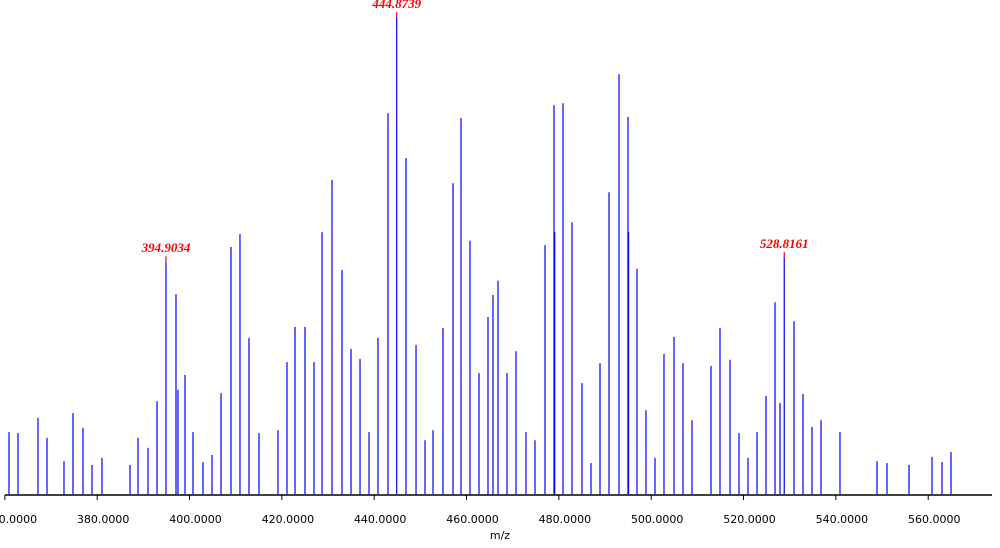  I want to click on x-axis-title: m/z, so click(500, 535).